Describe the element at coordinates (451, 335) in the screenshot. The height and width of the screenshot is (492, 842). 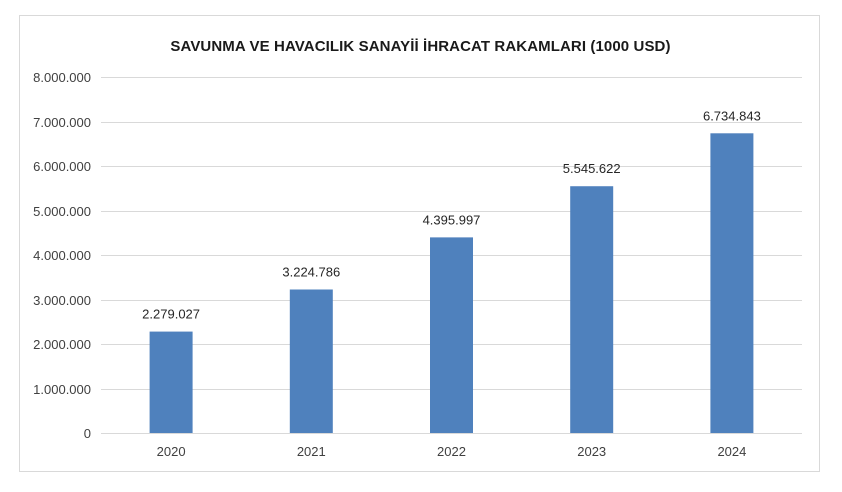
I see `bar-2022` at that location.